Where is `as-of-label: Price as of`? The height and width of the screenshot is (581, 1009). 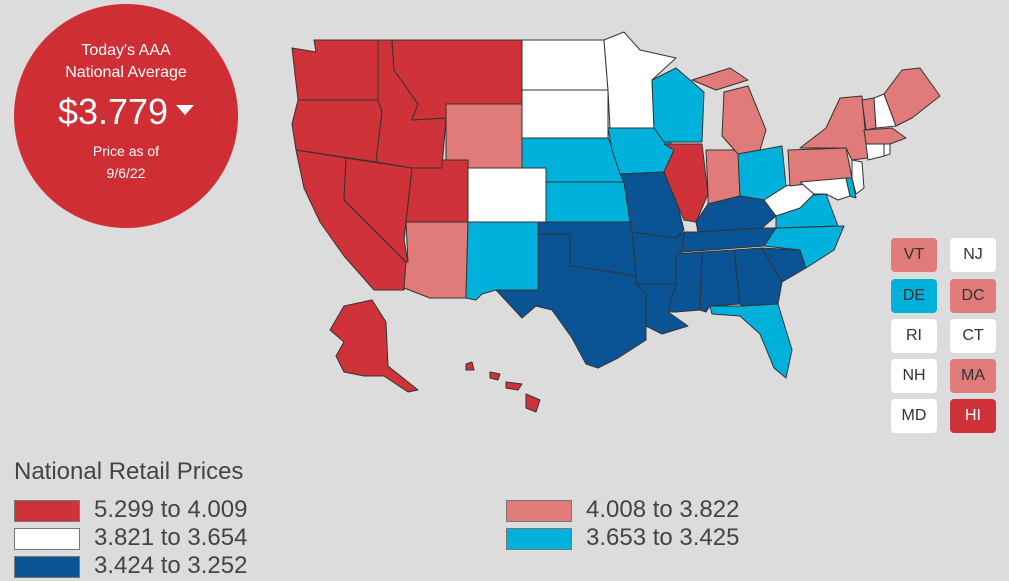 as-of-label: Price as of is located at coordinates (126, 151).